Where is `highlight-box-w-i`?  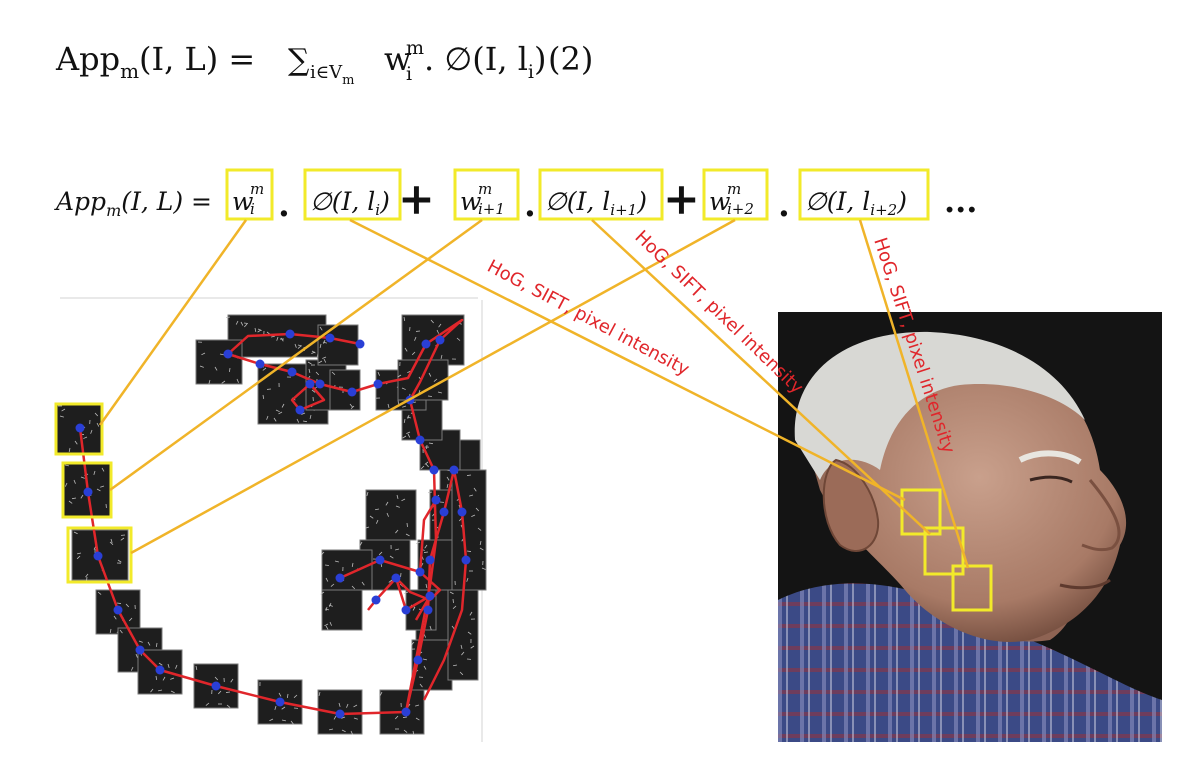 highlight-box-w-i is located at coordinates (249, 194).